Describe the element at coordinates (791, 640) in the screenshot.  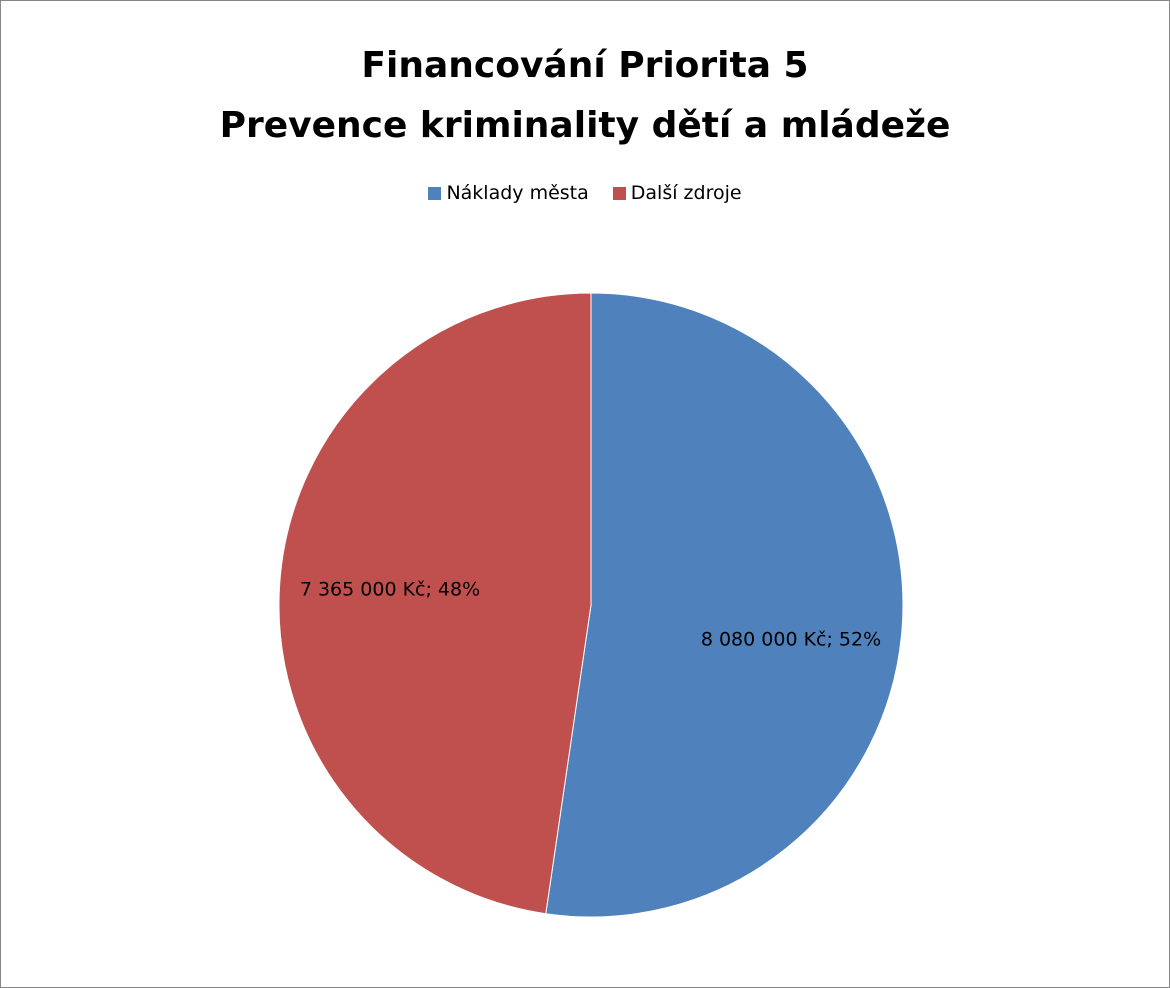
I see `data-label-naklady-mesta: 8 080 000 Kč; 52%` at that location.